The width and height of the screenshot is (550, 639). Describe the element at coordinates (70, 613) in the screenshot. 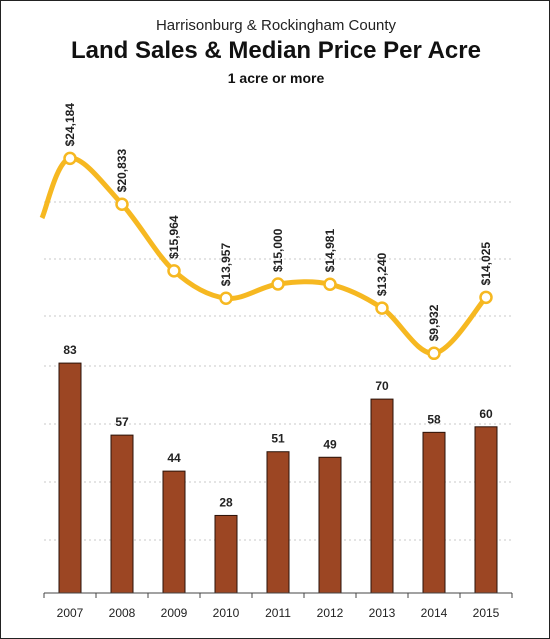

I see `x-tick-label-2007: 2007` at that location.